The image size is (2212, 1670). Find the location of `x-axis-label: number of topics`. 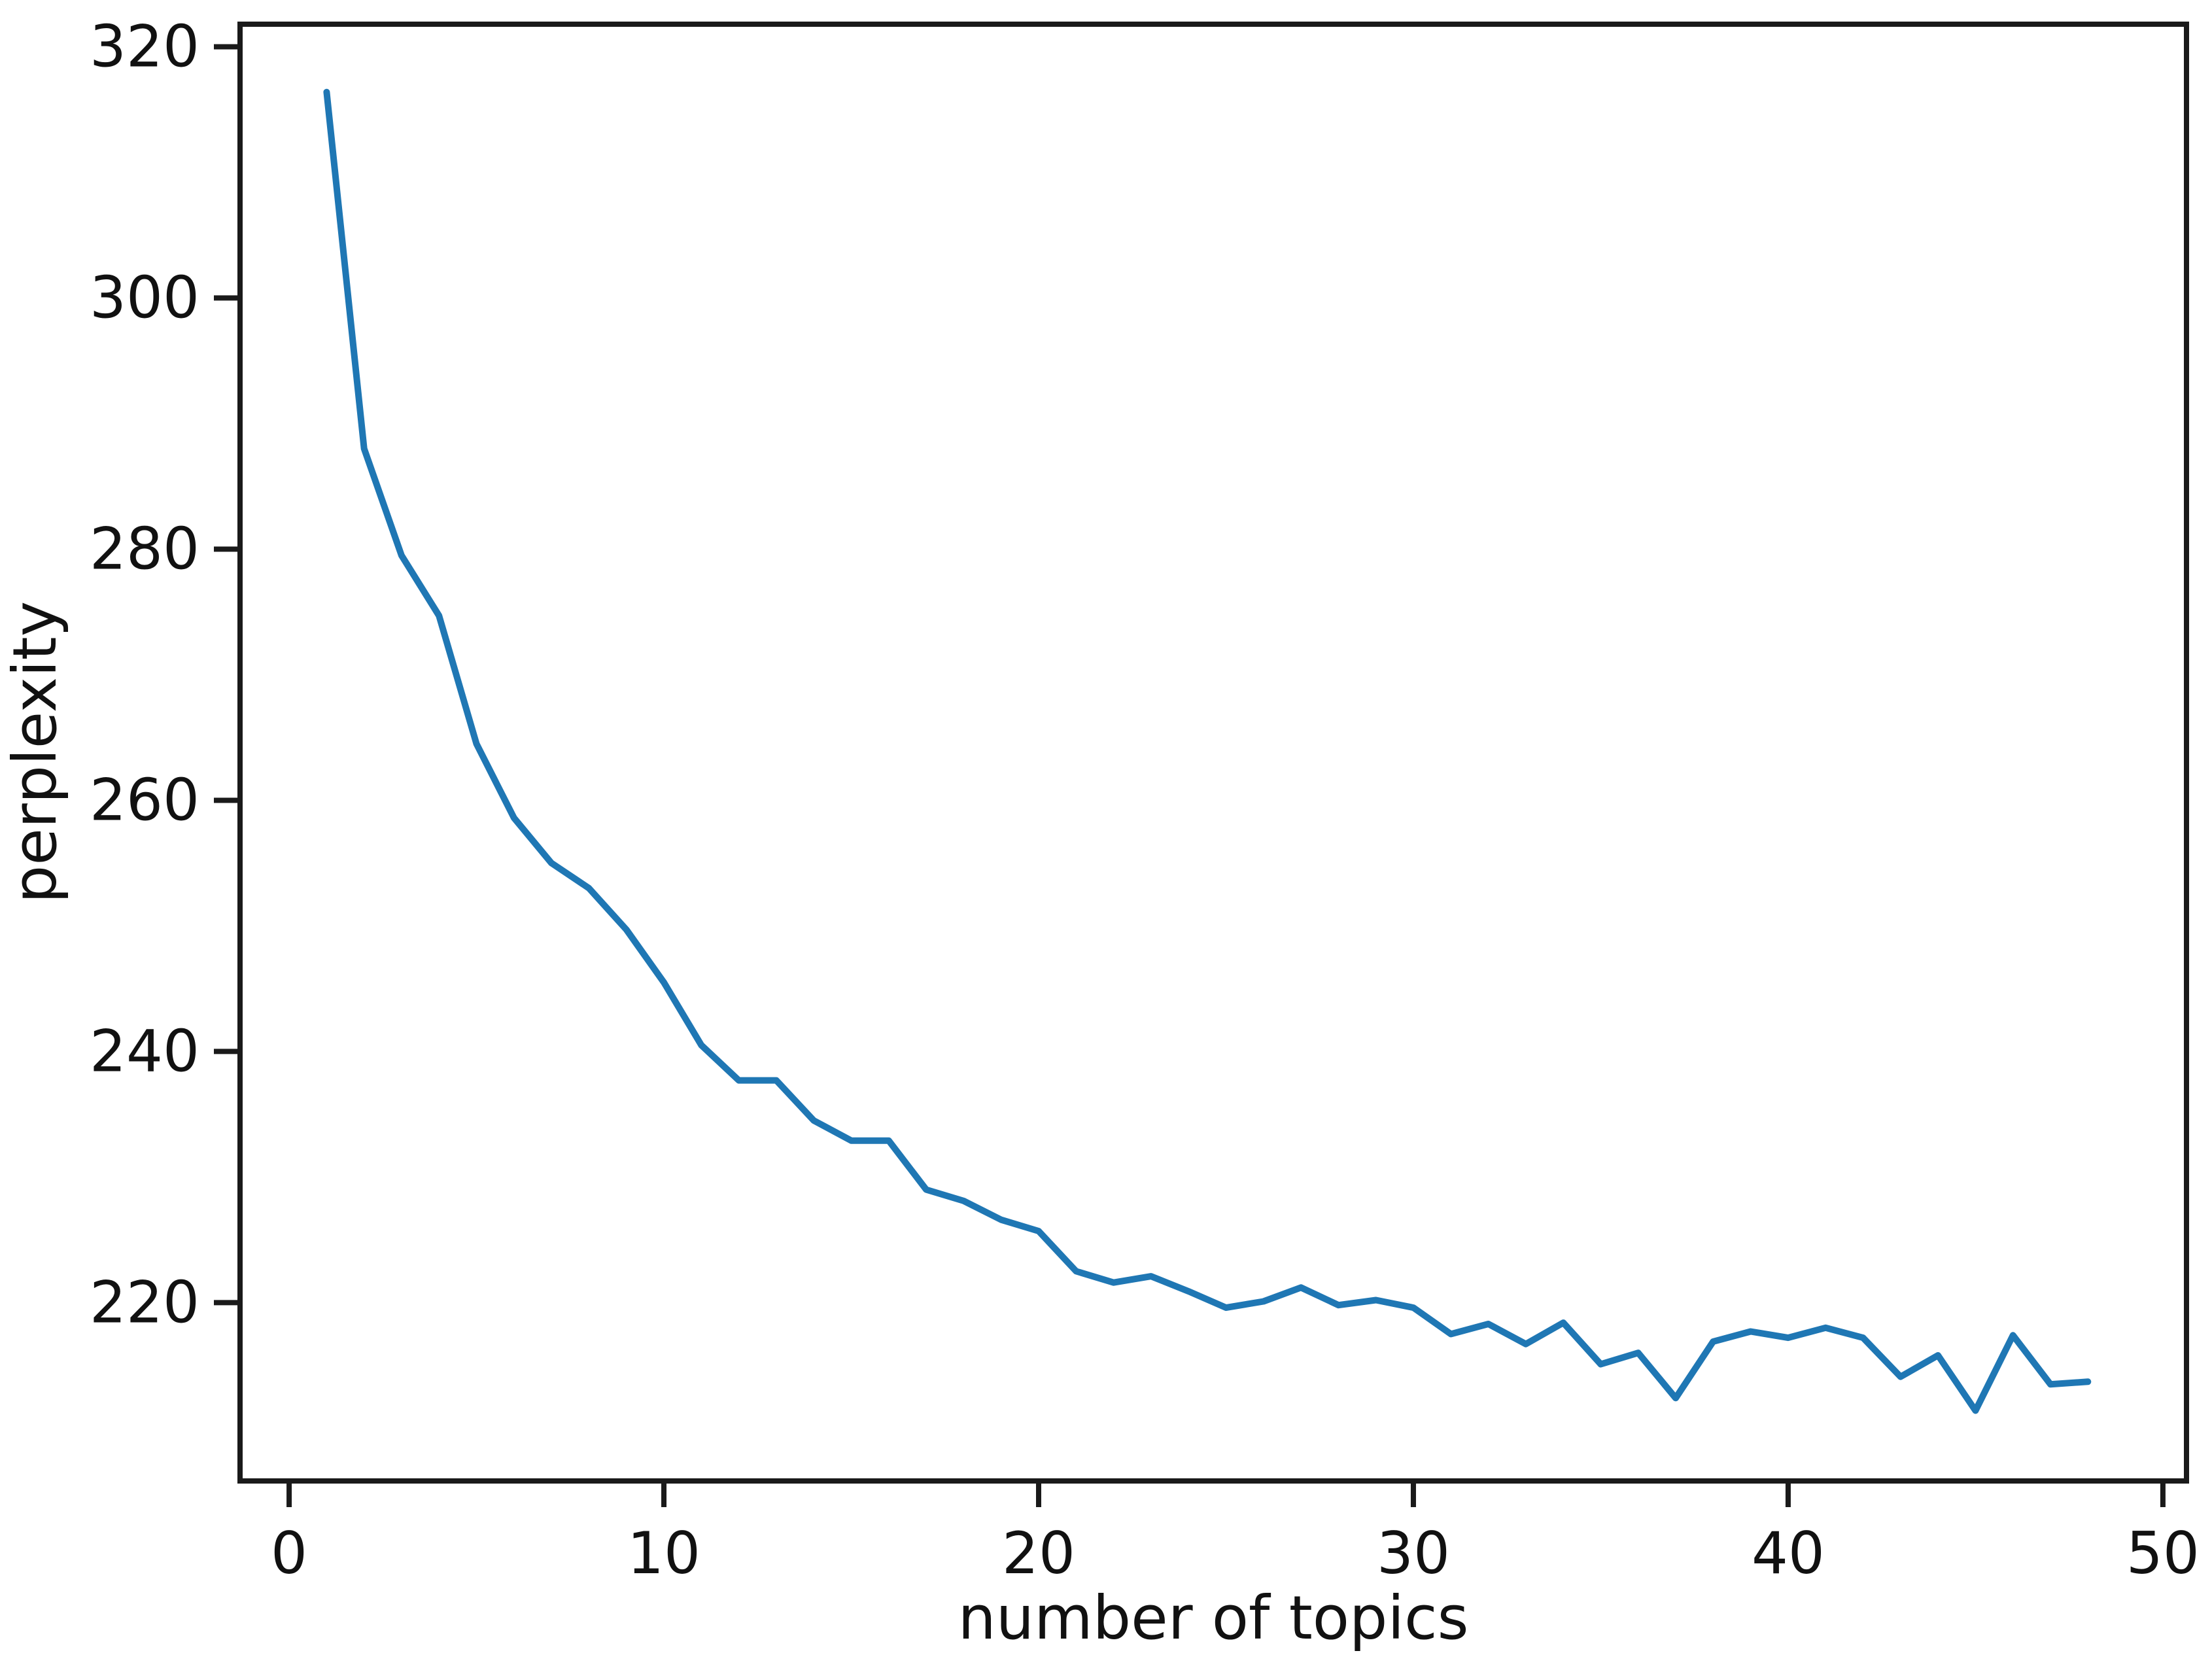

x-axis-label: number of topics is located at coordinates (1213, 1618).